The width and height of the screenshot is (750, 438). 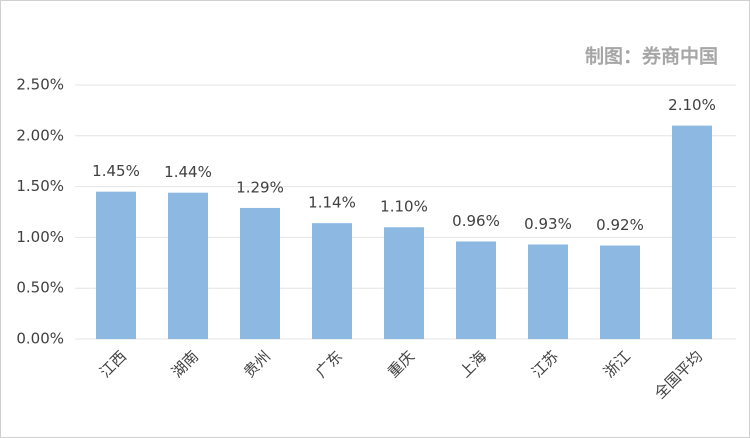 I want to click on value-label: 1.10%, so click(x=404, y=207).